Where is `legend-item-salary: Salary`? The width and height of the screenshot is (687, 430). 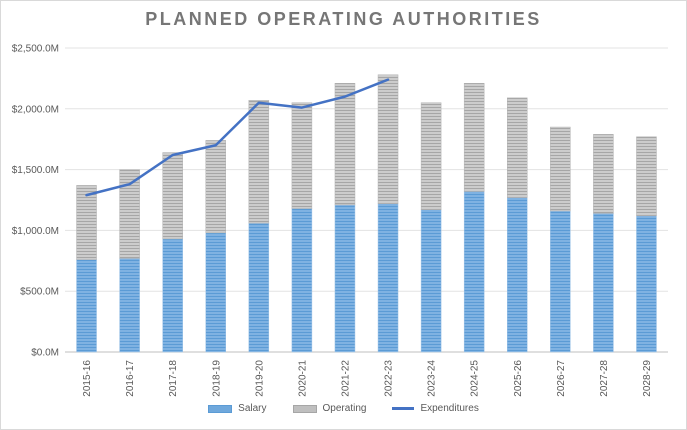
legend-item-salary: Salary is located at coordinates (237, 408).